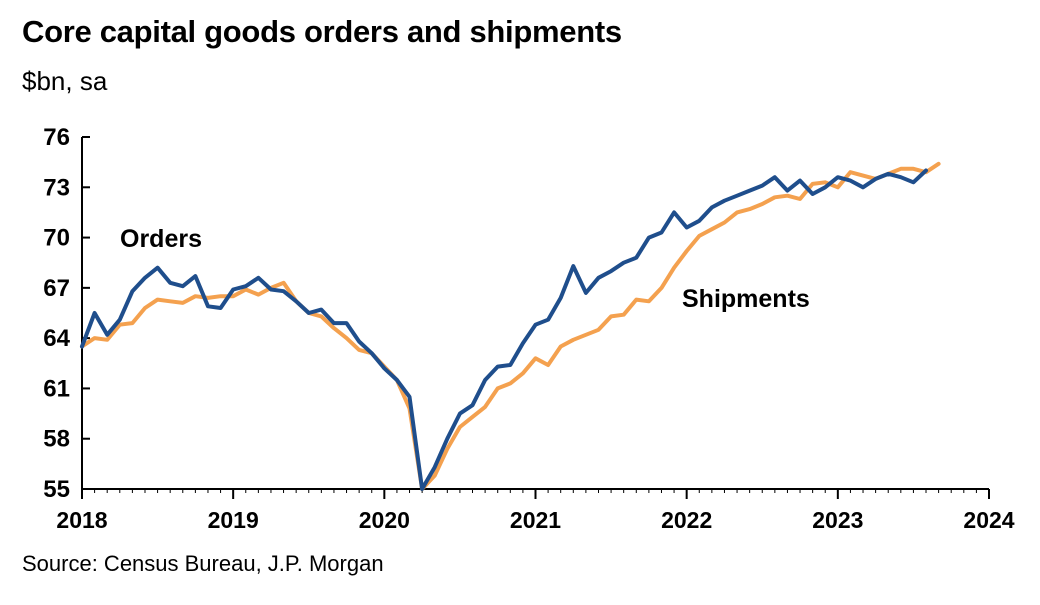 This screenshot has height=605, width=1040. What do you see at coordinates (465, 269) in the screenshot?
I see `series-labels: Orders Shipments` at bounding box center [465, 269].